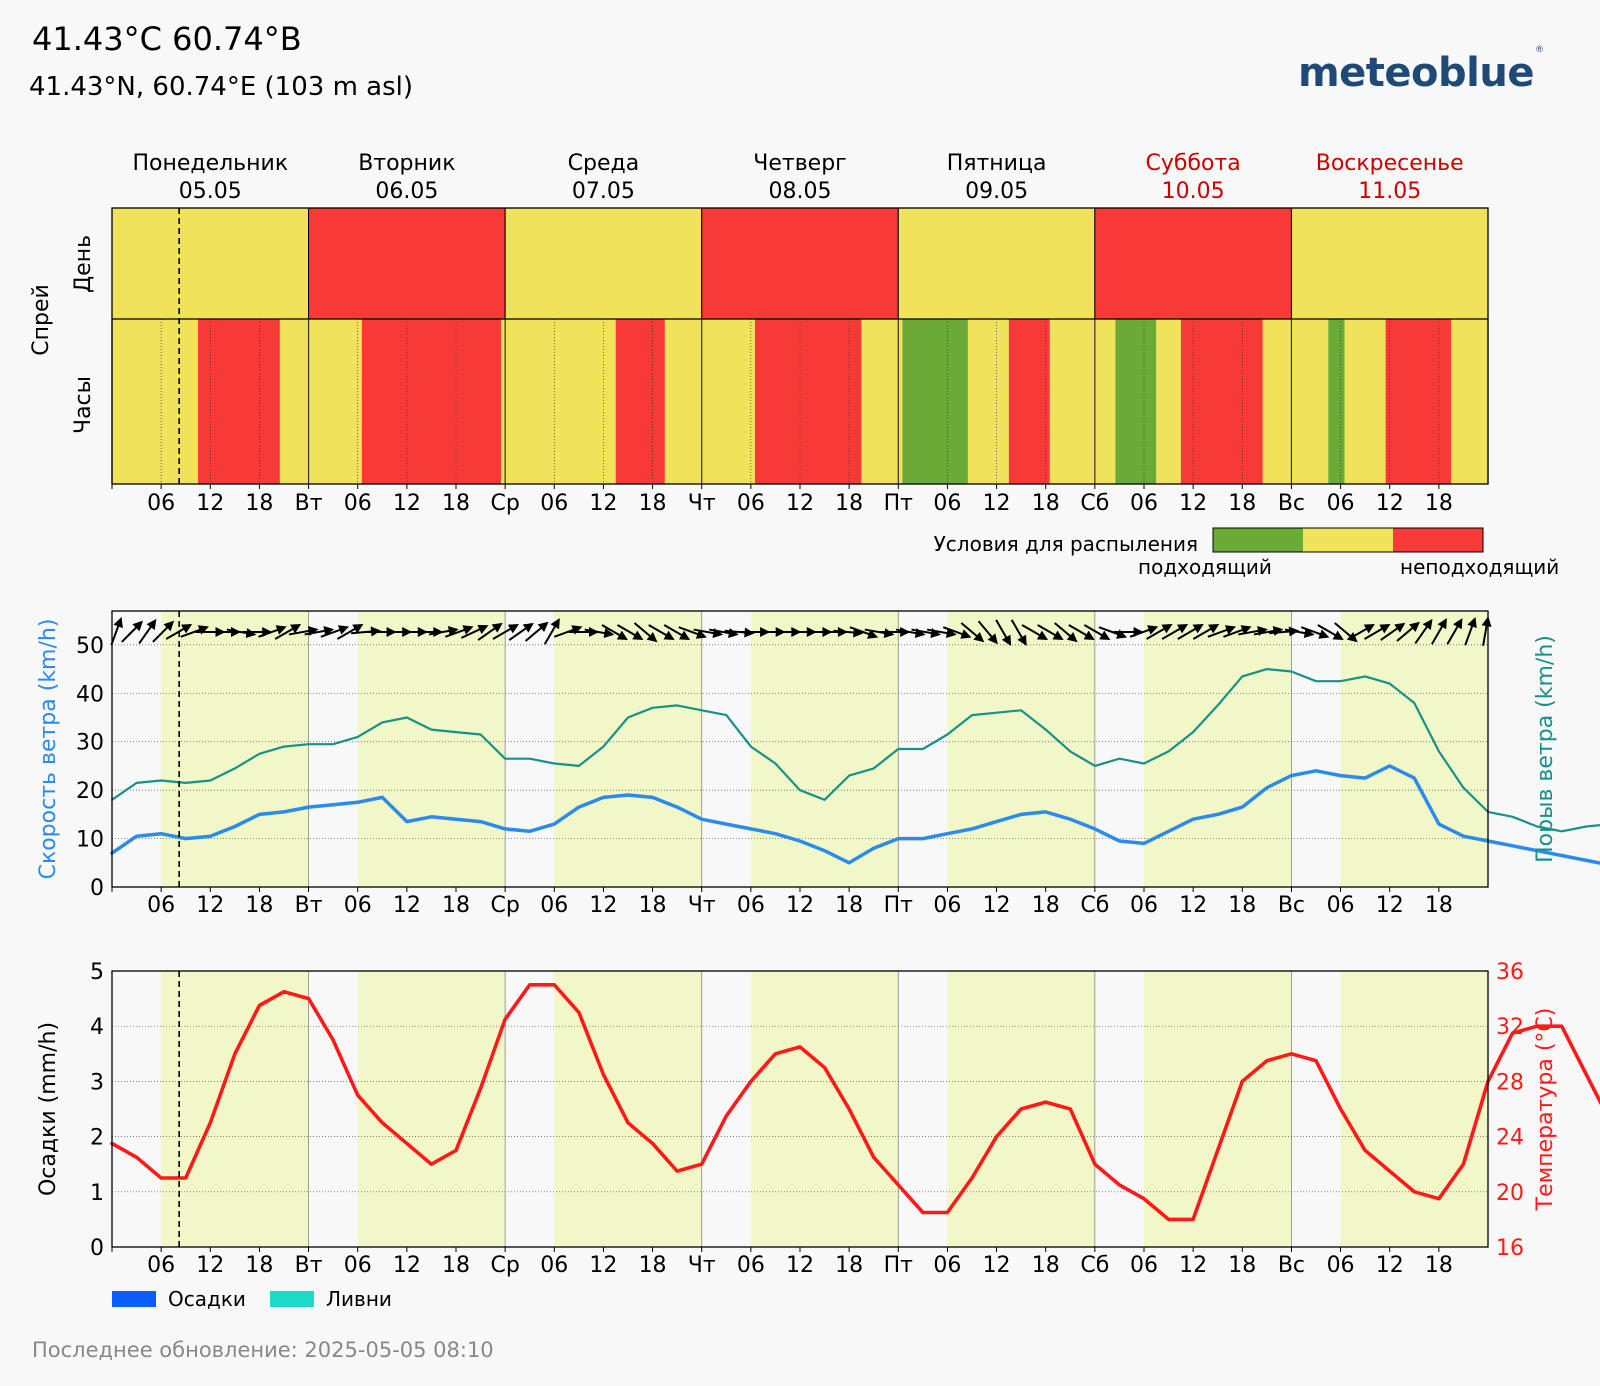 The width and height of the screenshot is (1600, 1386). Describe the element at coordinates (210, 191) in the screenshot. I see `day-date-label: 05.05` at that location.